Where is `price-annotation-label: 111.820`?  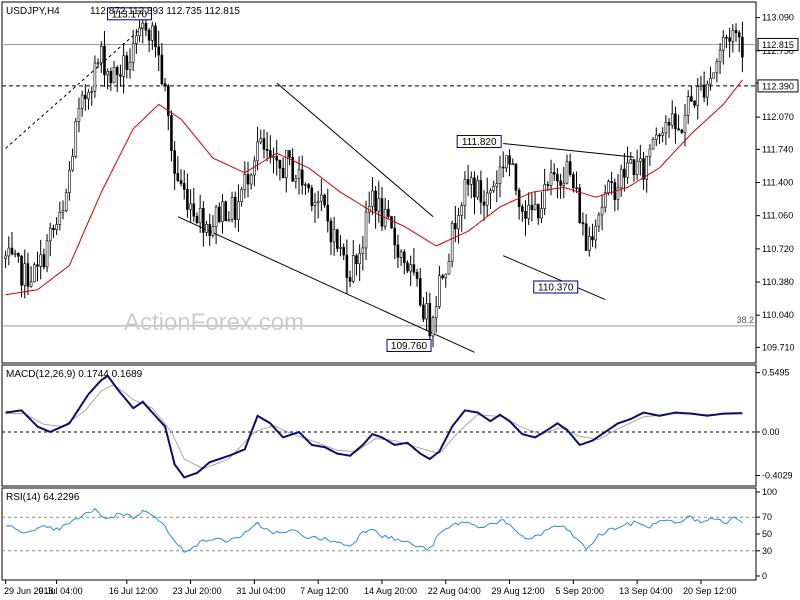
price-annotation-label: 111.820 is located at coordinates (479, 142).